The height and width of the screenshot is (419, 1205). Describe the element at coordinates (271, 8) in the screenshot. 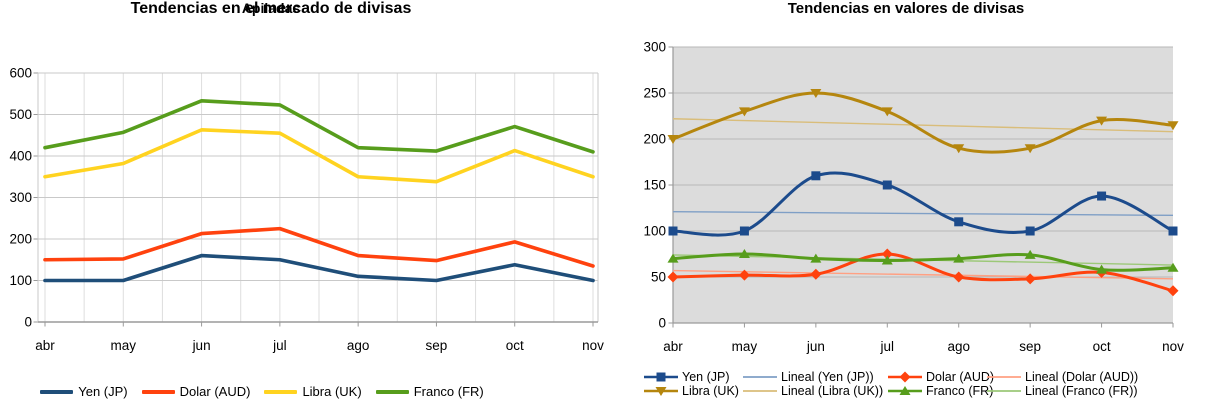

I see `stacked-chart-subtitle: Apiladas` at that location.